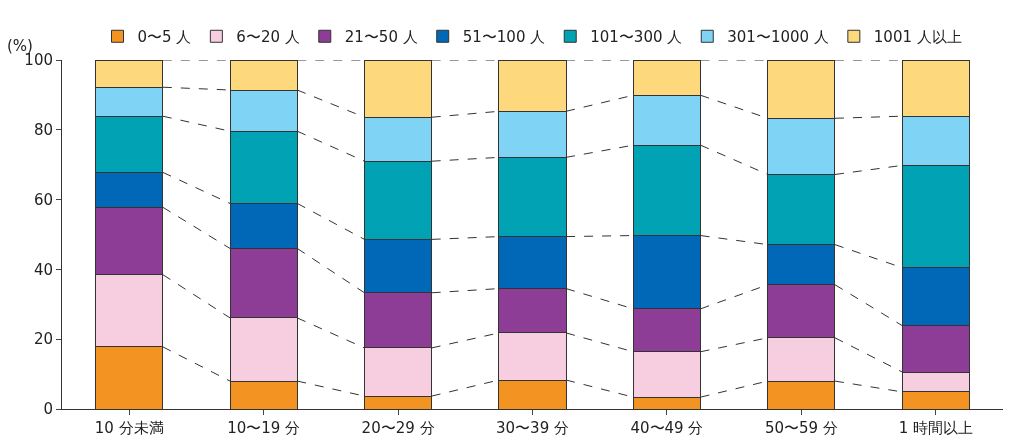  What do you see at coordinates (398, 428) in the screenshot?
I see `x-tick-label: 20〜29 分` at bounding box center [398, 428].